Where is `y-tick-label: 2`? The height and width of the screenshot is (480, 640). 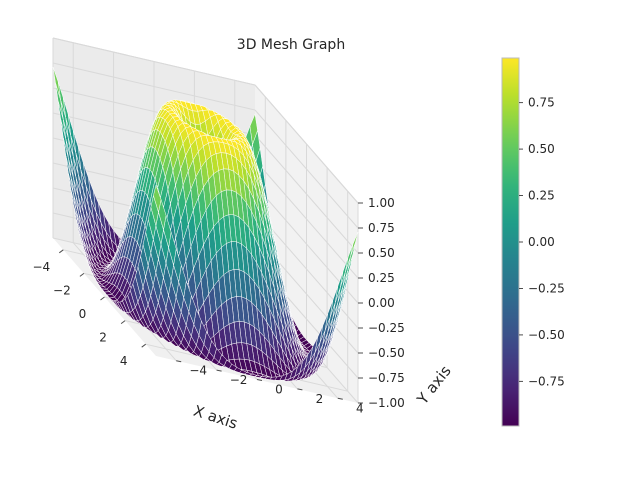 y-tick-label: 2 is located at coordinates (320, 399).